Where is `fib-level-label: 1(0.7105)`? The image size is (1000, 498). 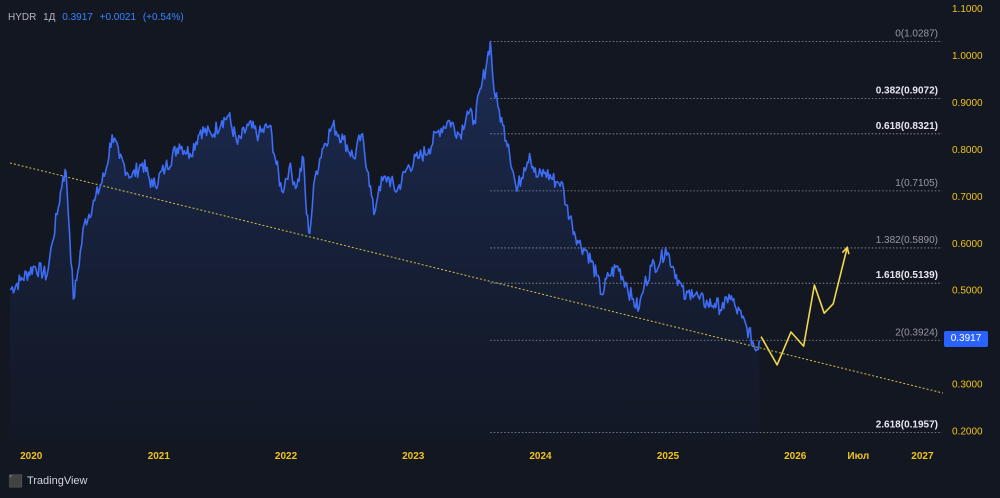 fib-level-label: 1(0.7105) is located at coordinates (916, 183).